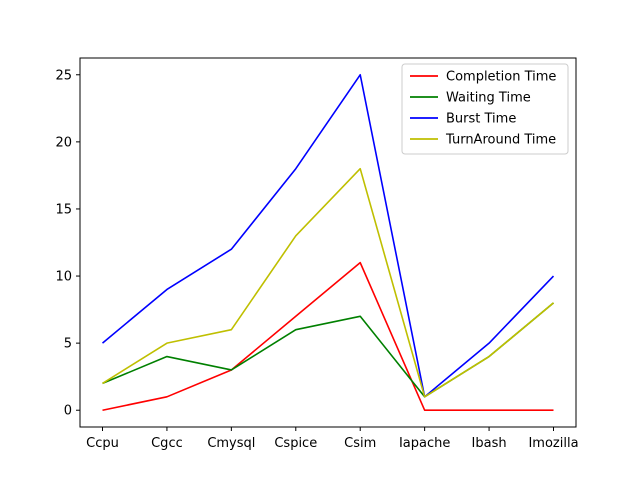 The width and height of the screenshot is (640, 480). What do you see at coordinates (481, 119) in the screenshot?
I see `legend-label-burst-time: Burst Time` at bounding box center [481, 119].